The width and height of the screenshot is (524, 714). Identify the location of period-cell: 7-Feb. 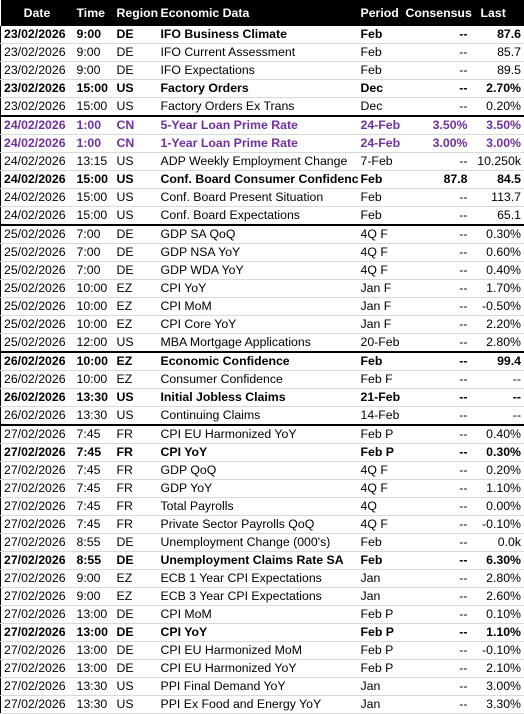
(380, 162).